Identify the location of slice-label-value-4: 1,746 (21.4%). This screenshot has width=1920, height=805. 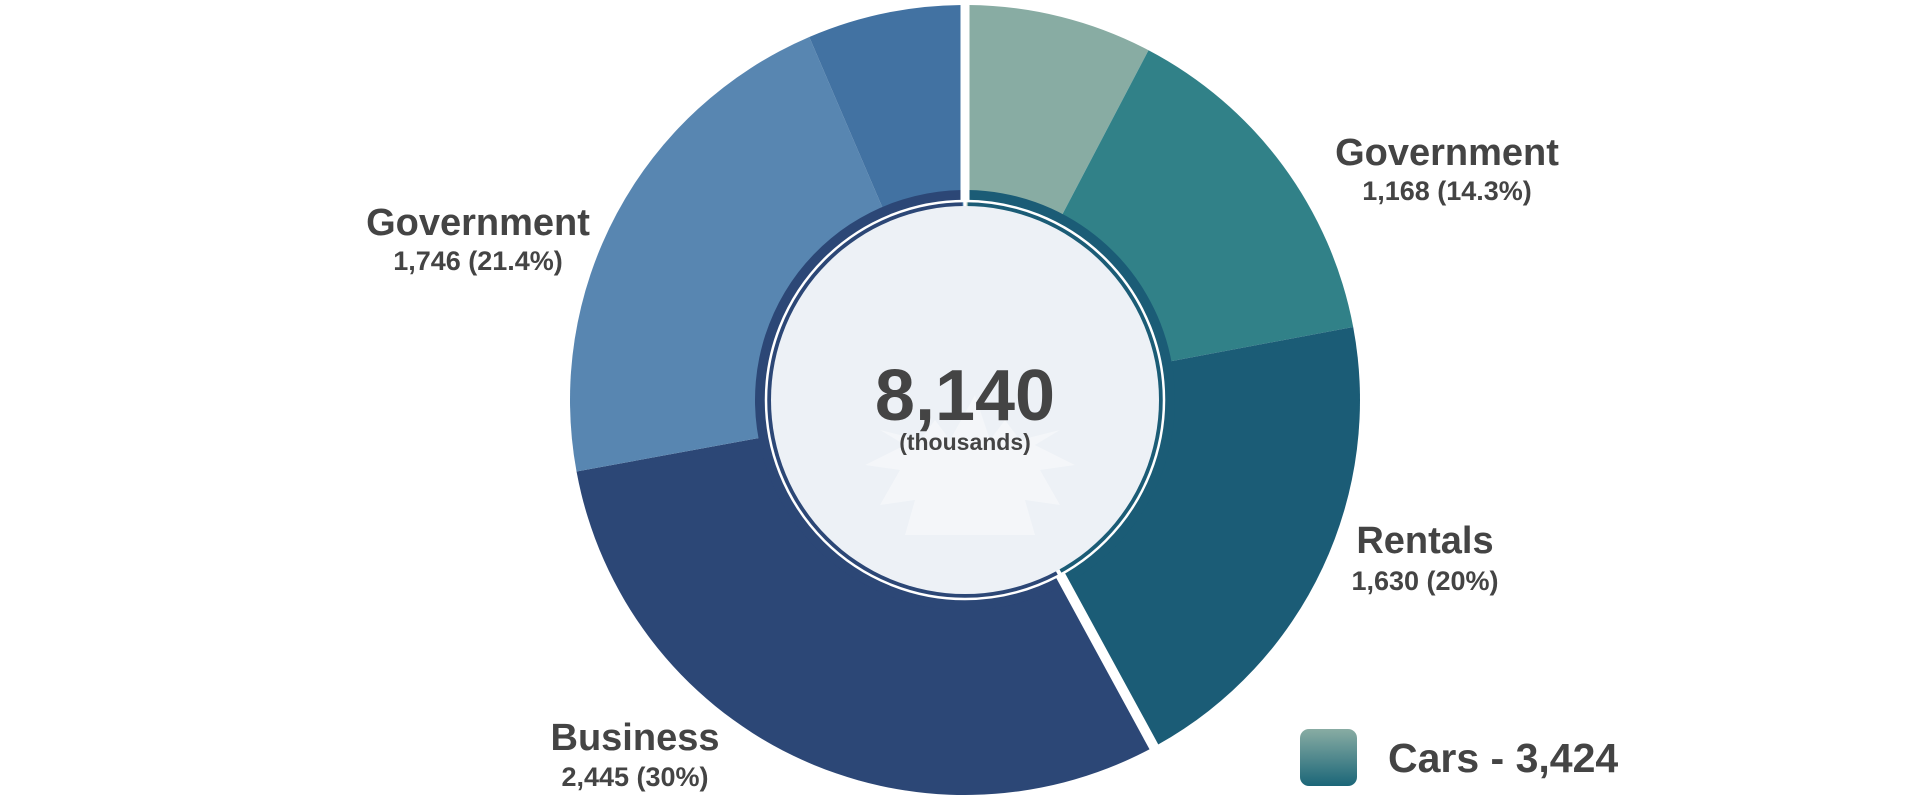
(478, 261).